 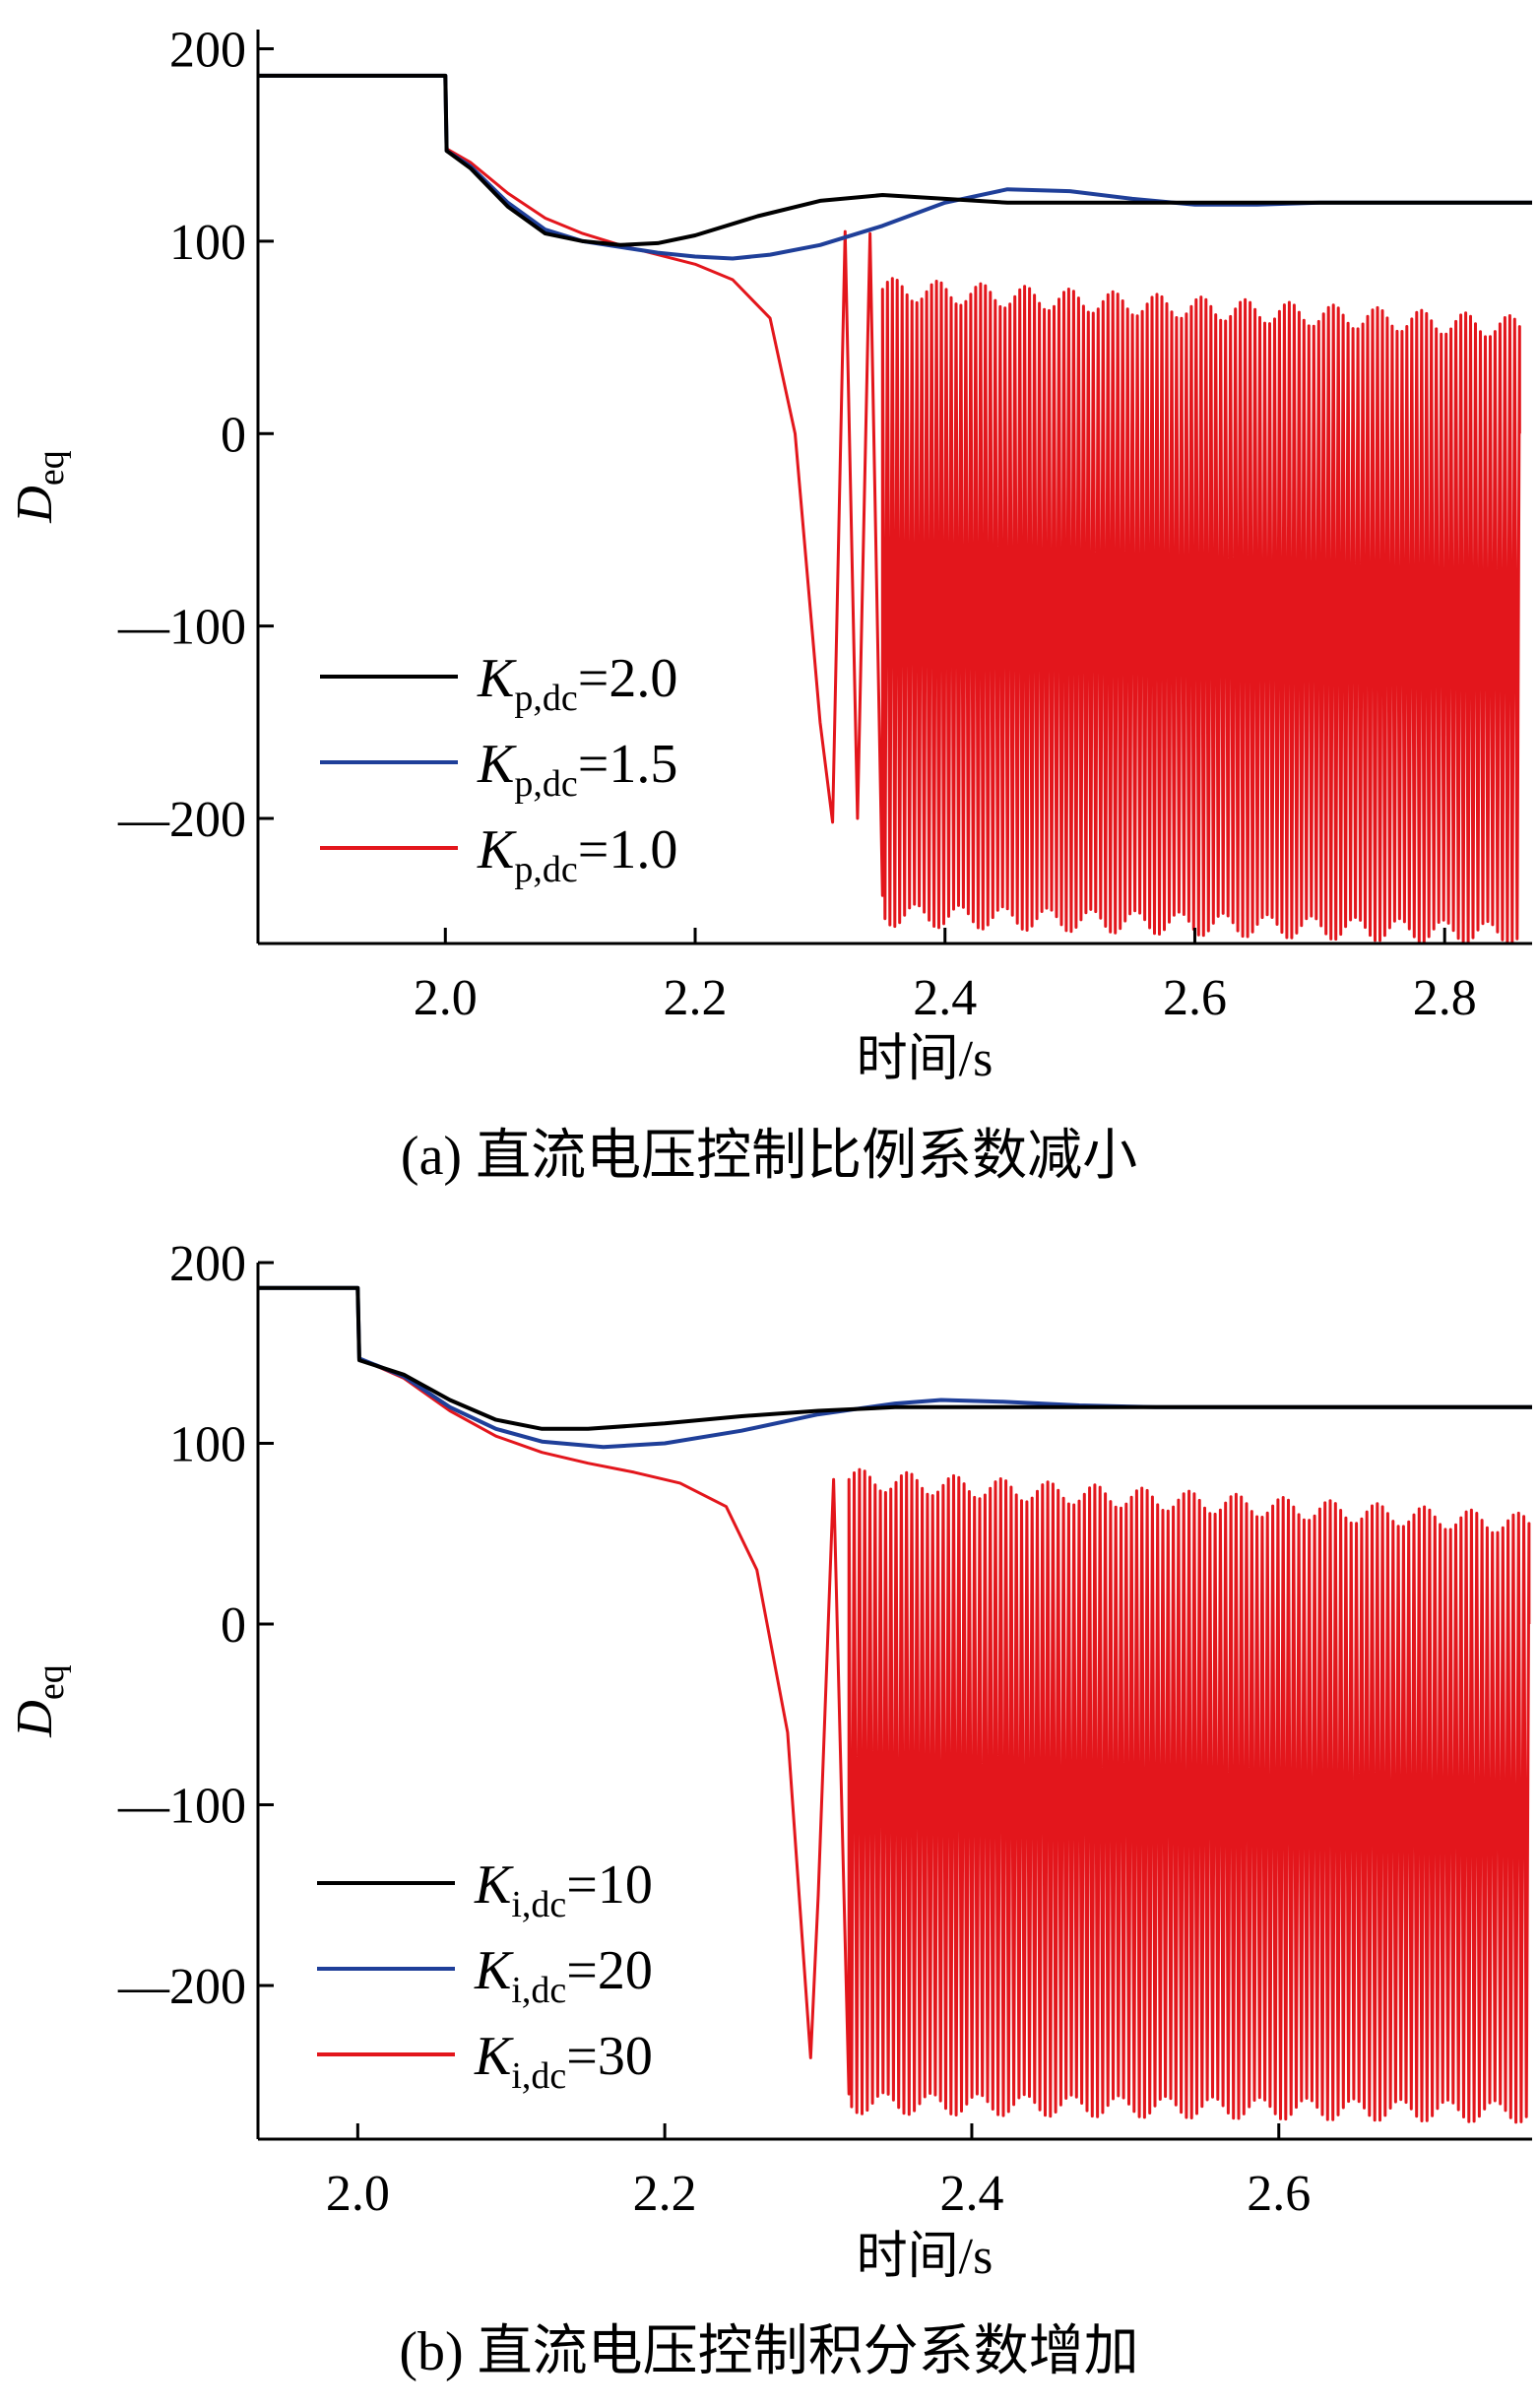 What do you see at coordinates (563, 1976) in the screenshot?
I see `legend-label: Ki,dc=20` at bounding box center [563, 1976].